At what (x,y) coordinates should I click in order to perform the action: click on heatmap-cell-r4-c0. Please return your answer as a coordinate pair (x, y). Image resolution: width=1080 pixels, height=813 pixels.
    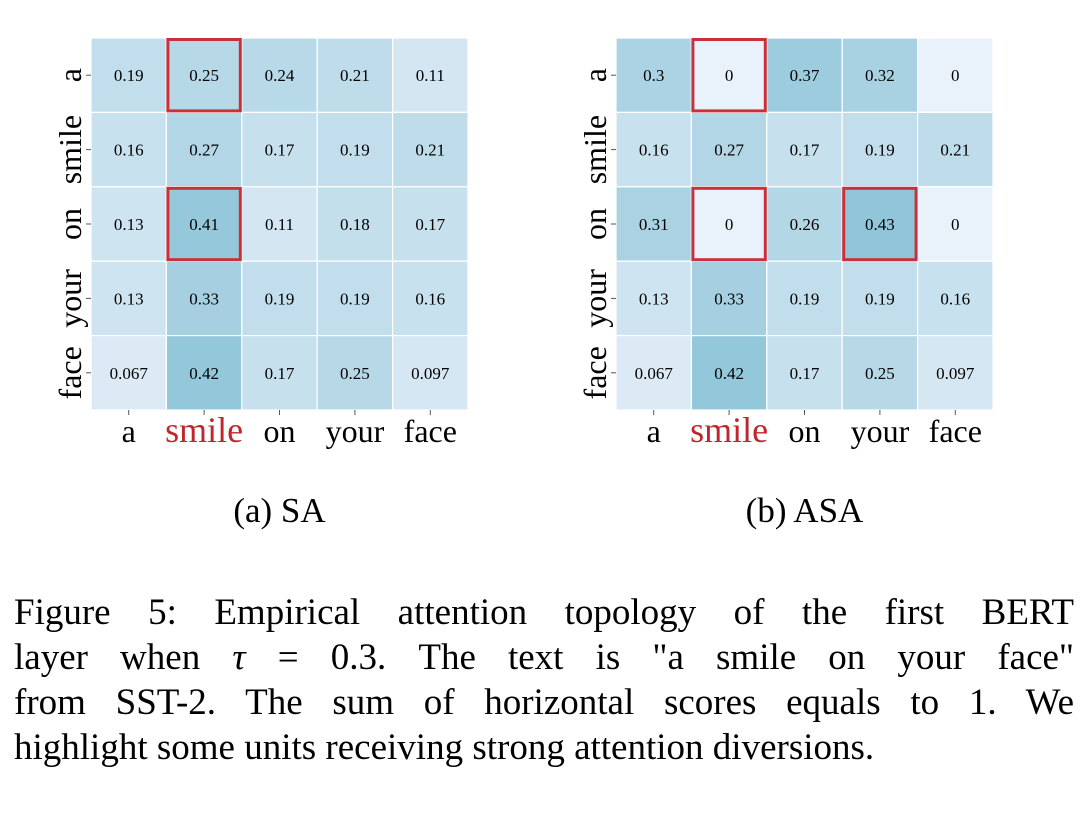
    Looking at the image, I should click on (129, 373).